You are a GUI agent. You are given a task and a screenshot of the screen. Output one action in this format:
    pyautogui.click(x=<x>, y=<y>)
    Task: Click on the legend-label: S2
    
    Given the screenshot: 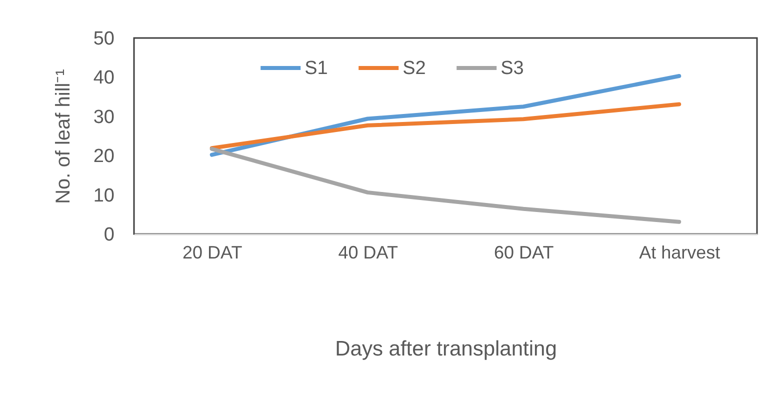 What is the action you would take?
    pyautogui.click(x=414, y=68)
    